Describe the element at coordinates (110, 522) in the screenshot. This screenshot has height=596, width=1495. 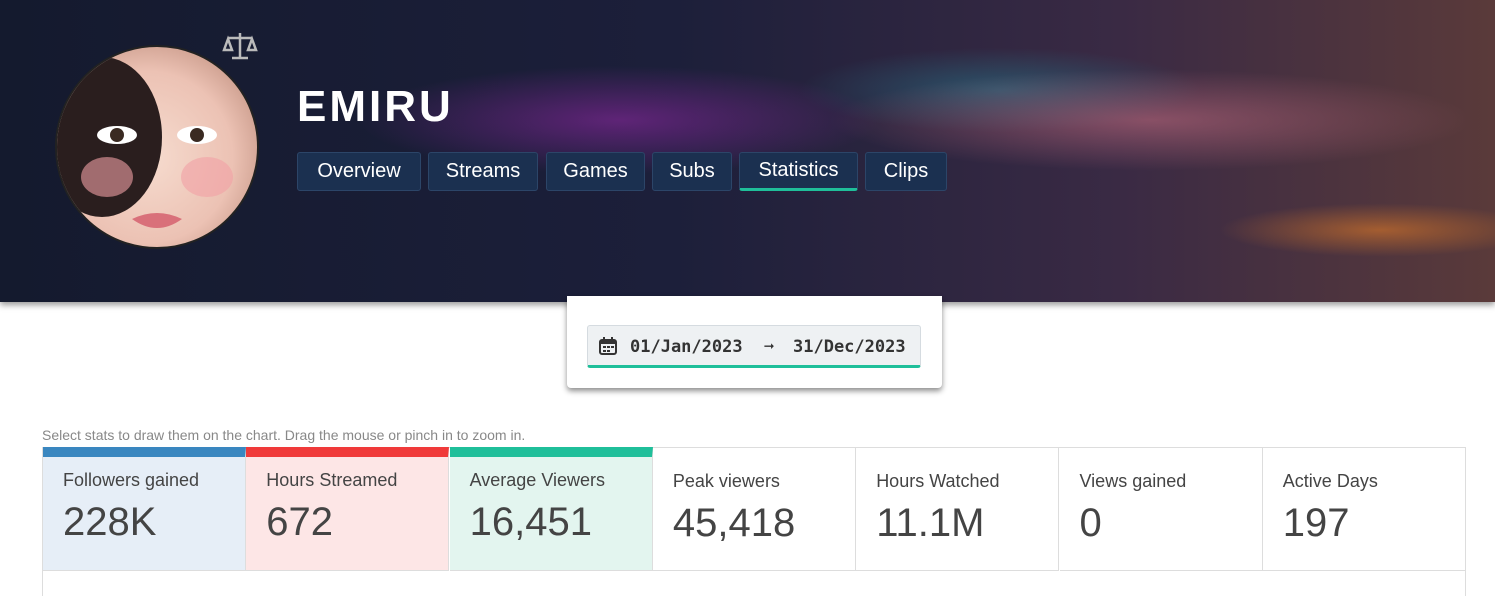
I see `stat-value: 228K` at that location.